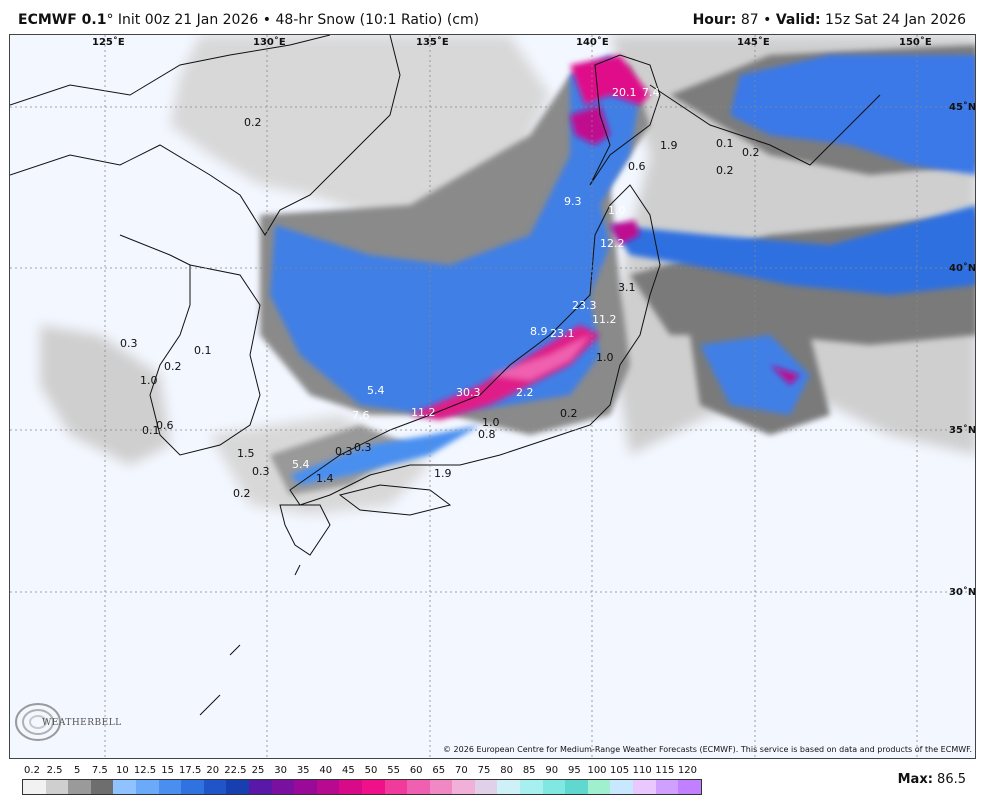 Image resolution: width=984 pixels, height=808 pixels. Describe the element at coordinates (326, 770) in the screenshot. I see `legend-label: 40` at that location.